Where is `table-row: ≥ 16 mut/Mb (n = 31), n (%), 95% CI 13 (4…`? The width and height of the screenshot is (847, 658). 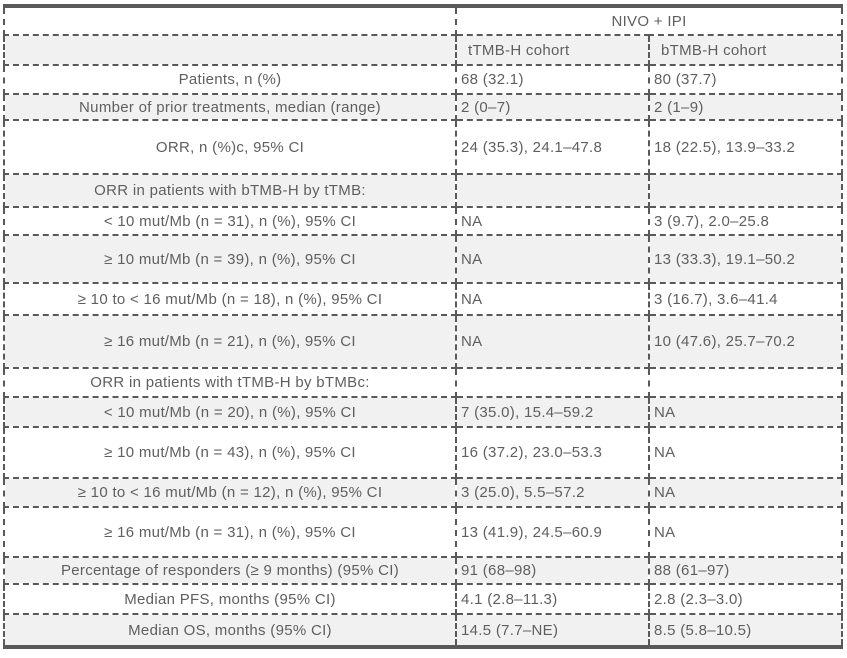
table-row: ≥ 16 mut/Mb (n = 31), n (%), 95% CI 13 (4… is located at coordinates (423, 532).